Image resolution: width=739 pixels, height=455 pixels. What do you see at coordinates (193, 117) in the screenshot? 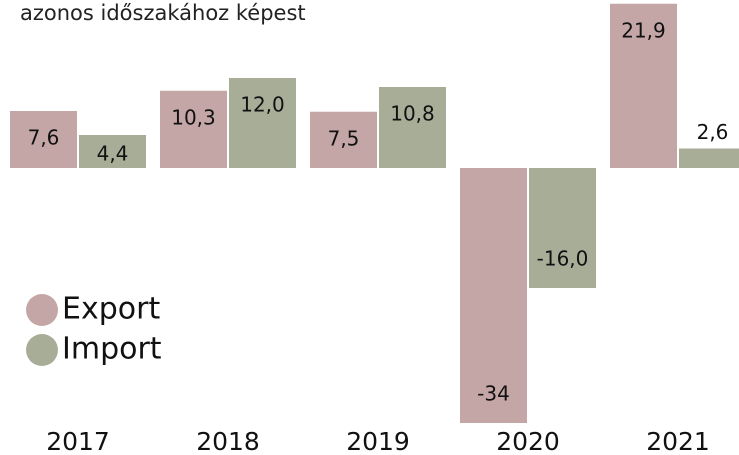
I see `value-label: 10,3` at bounding box center [193, 117].